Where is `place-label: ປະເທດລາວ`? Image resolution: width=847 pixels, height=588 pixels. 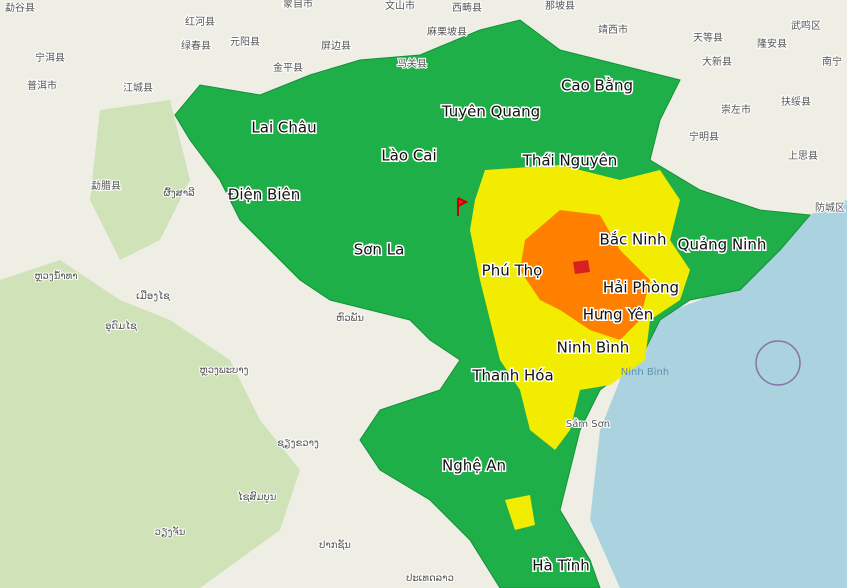 place-label: ປະເທດລາວ is located at coordinates (430, 578).